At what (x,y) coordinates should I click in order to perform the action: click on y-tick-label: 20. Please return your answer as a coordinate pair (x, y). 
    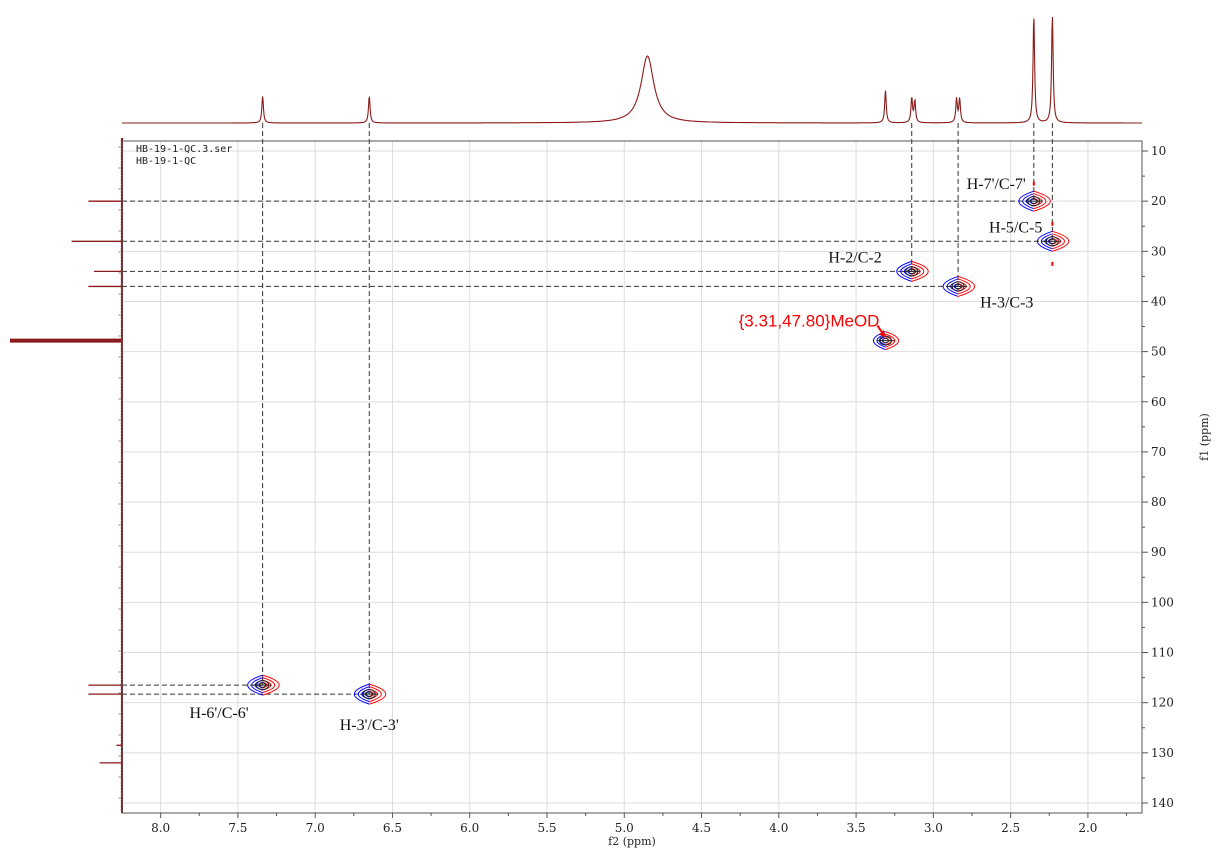
    Looking at the image, I should click on (1158, 201).